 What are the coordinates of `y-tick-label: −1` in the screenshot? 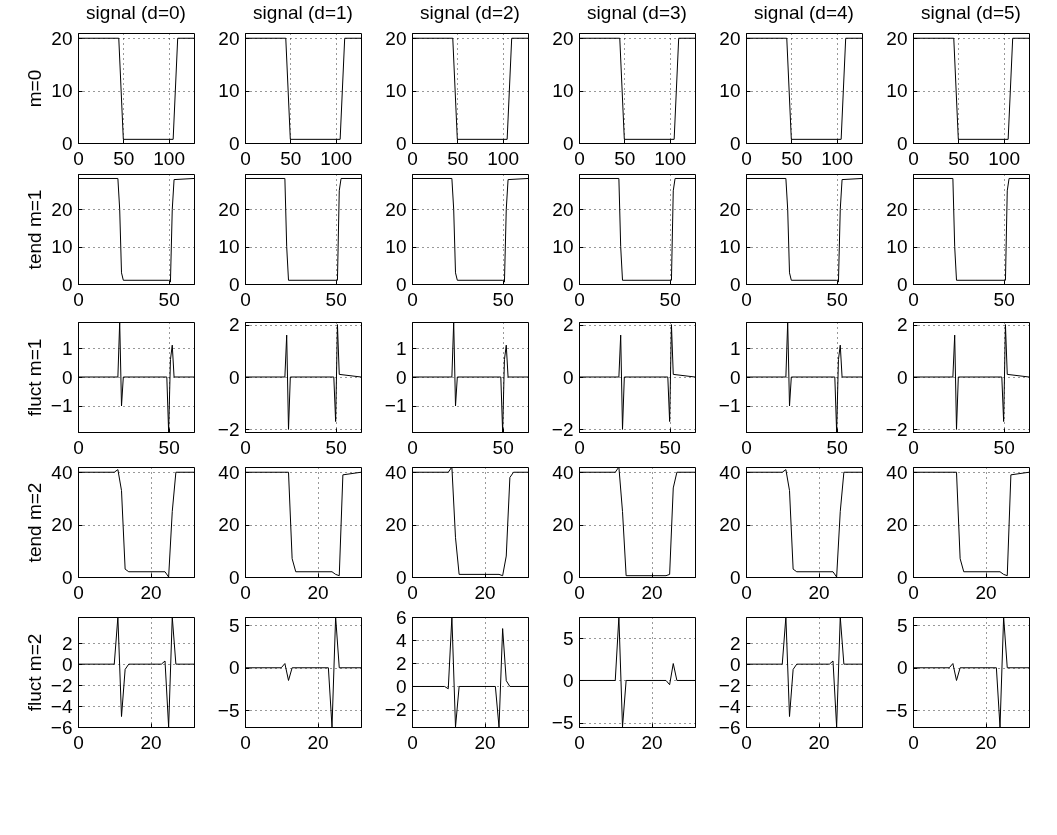 It's located at (61, 406).